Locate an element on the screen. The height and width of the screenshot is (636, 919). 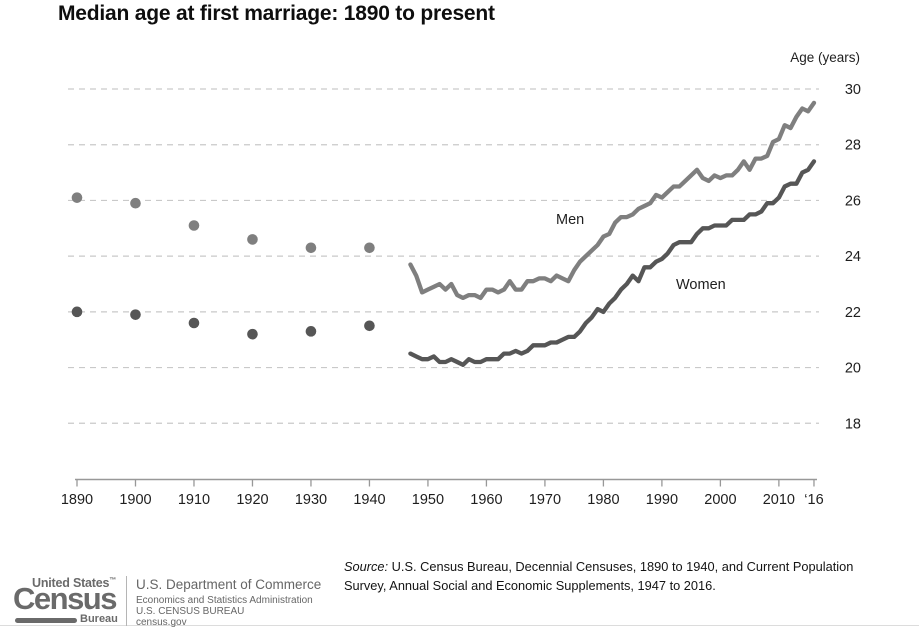
men-decennial-point-1920 is located at coordinates (252, 239).